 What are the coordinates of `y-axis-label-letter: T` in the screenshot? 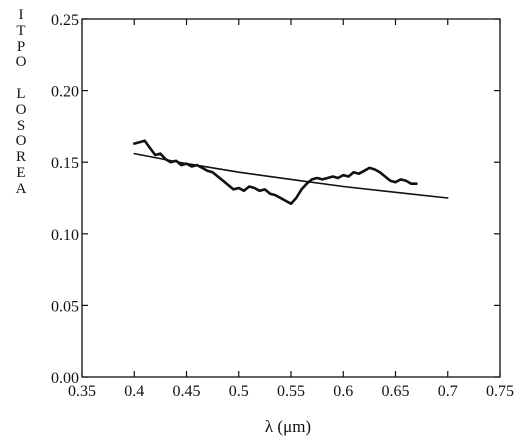 It's located at (21, 30).